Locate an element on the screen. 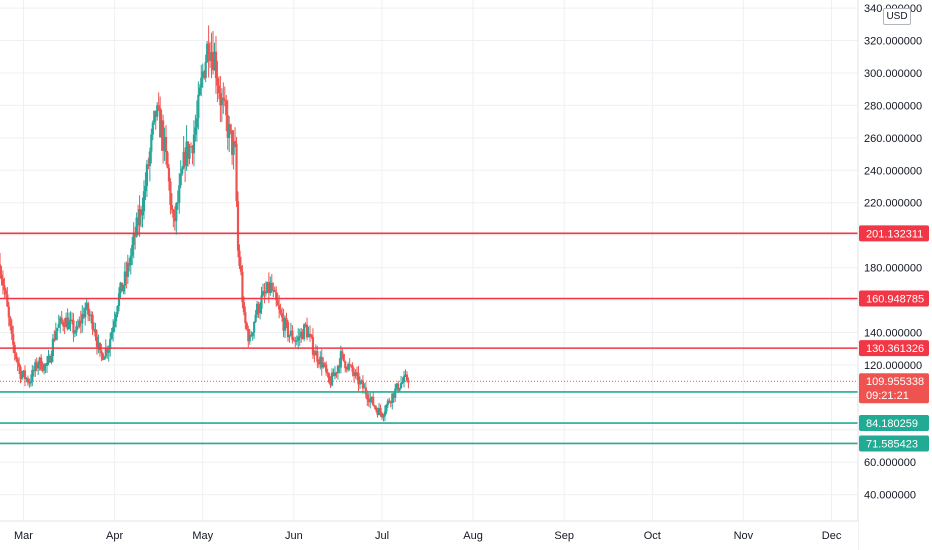 Image resolution: width=932 pixels, height=550 pixels. time-tick-label: Mar is located at coordinates (23, 536).